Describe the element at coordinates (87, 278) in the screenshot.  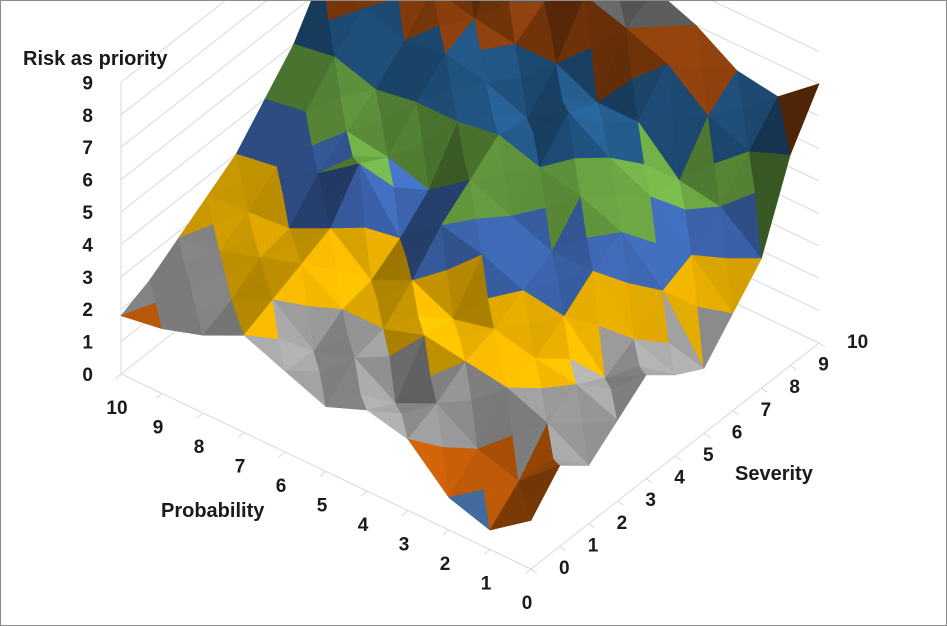
I see `z-tick-label: 3` at that location.